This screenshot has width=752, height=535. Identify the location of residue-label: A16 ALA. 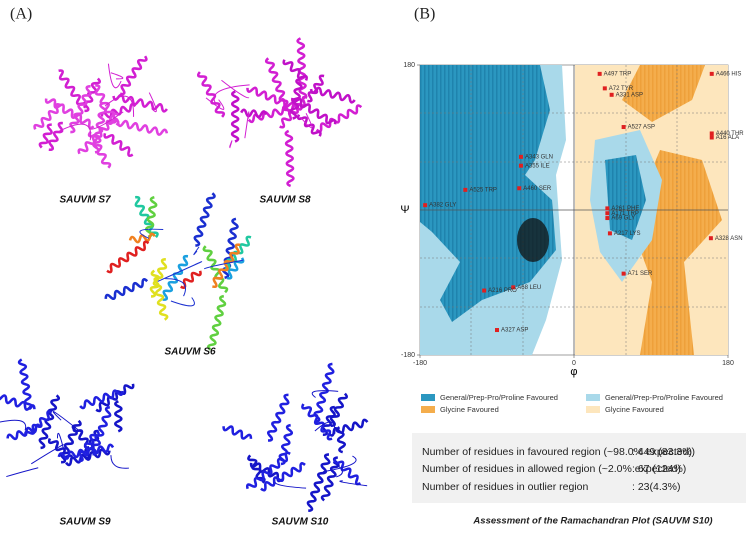
(727, 138).